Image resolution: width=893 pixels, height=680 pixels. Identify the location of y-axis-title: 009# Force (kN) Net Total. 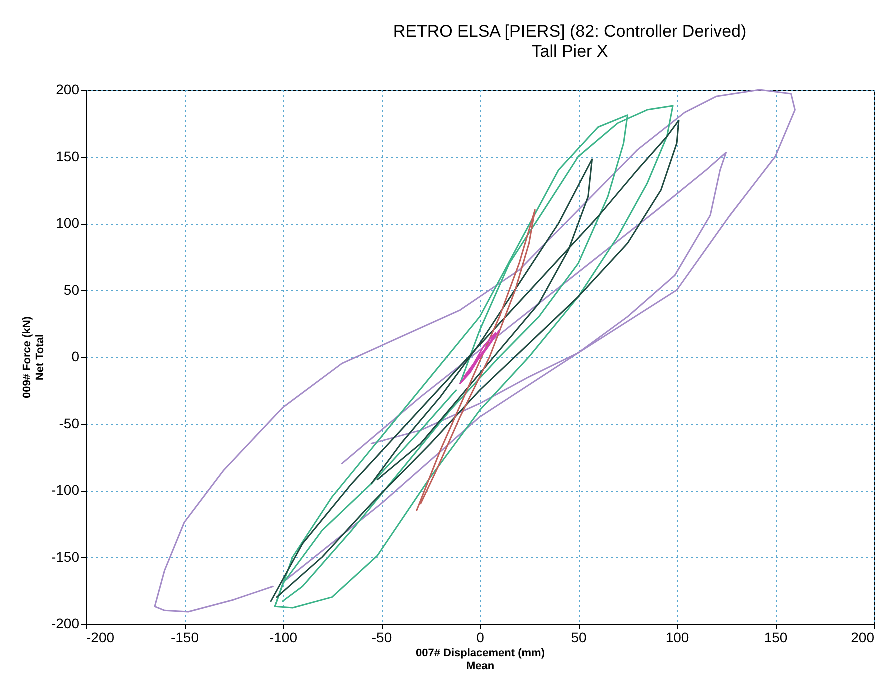
(33, 357).